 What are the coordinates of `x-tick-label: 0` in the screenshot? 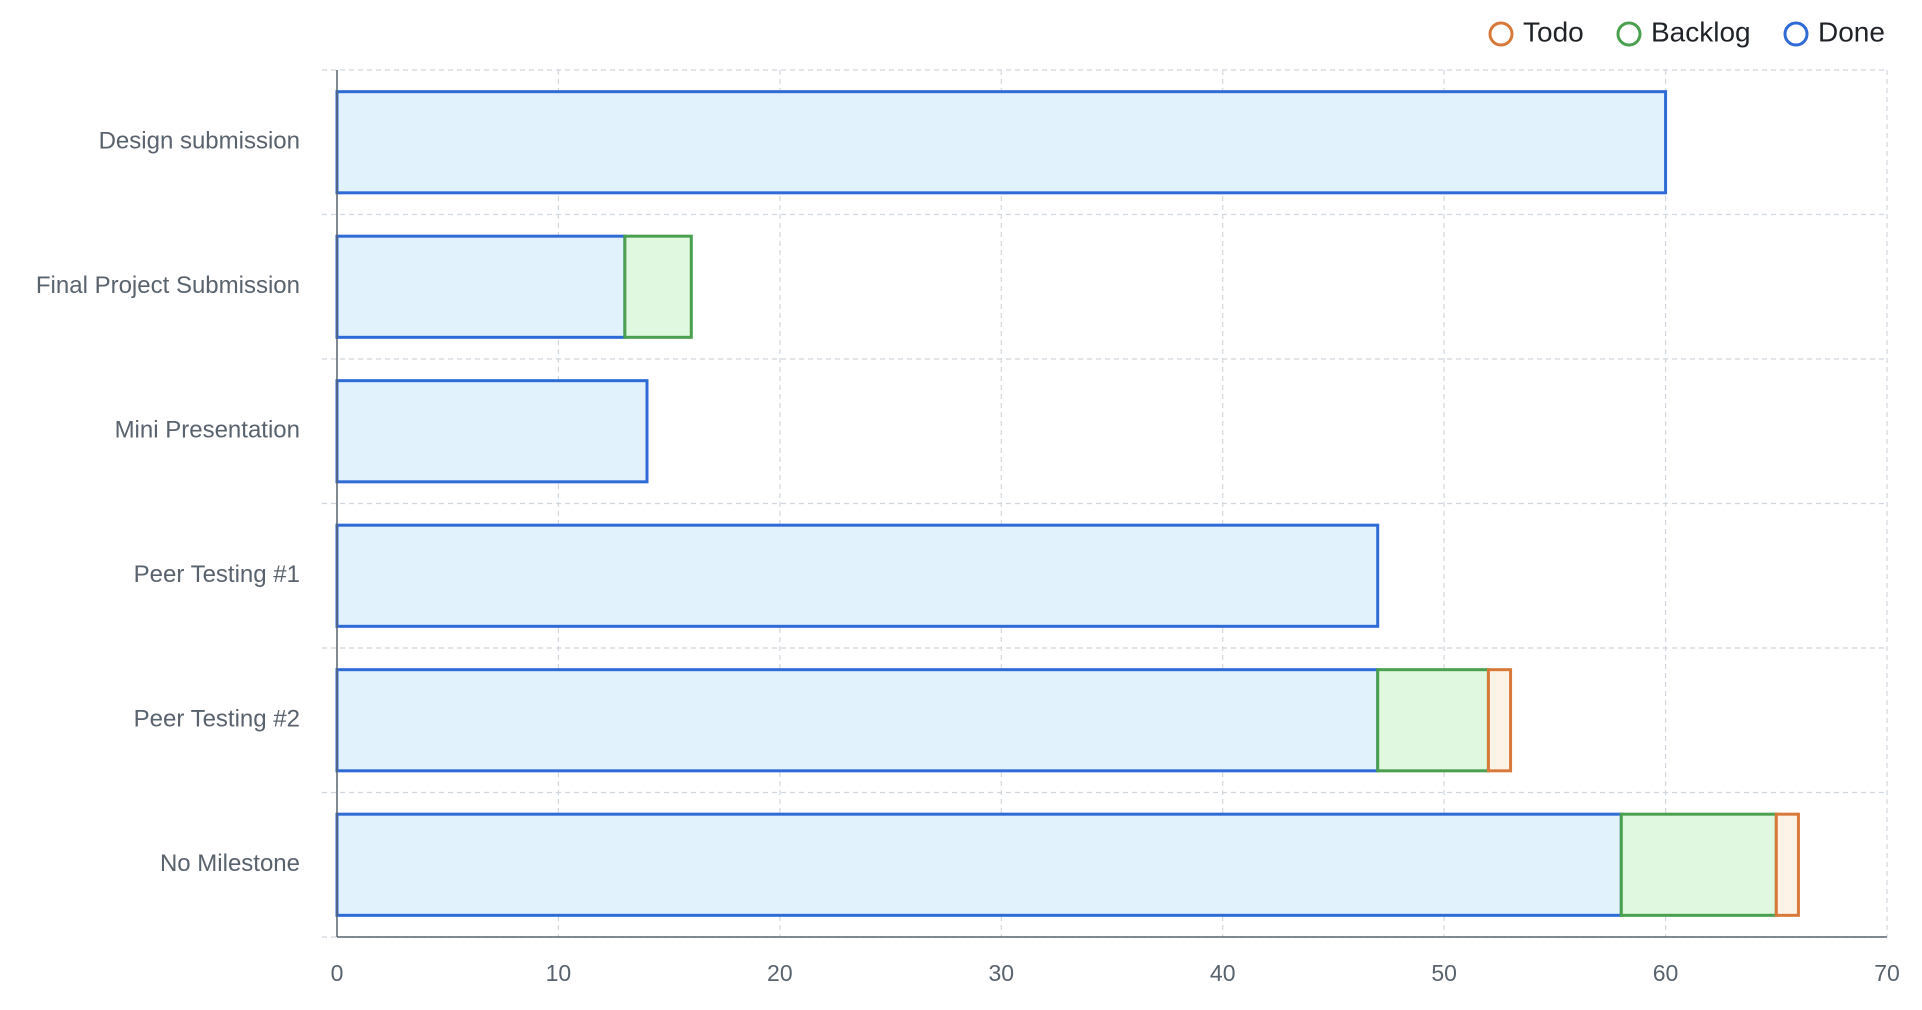 It's located at (337, 973).